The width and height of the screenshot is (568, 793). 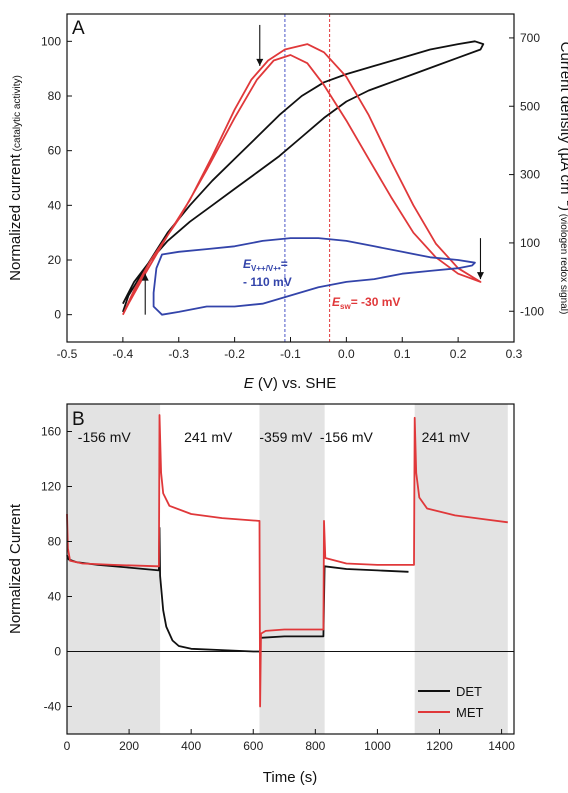 I want to click on panel-a-x-tick-label: -0.2, so click(x=234, y=354).